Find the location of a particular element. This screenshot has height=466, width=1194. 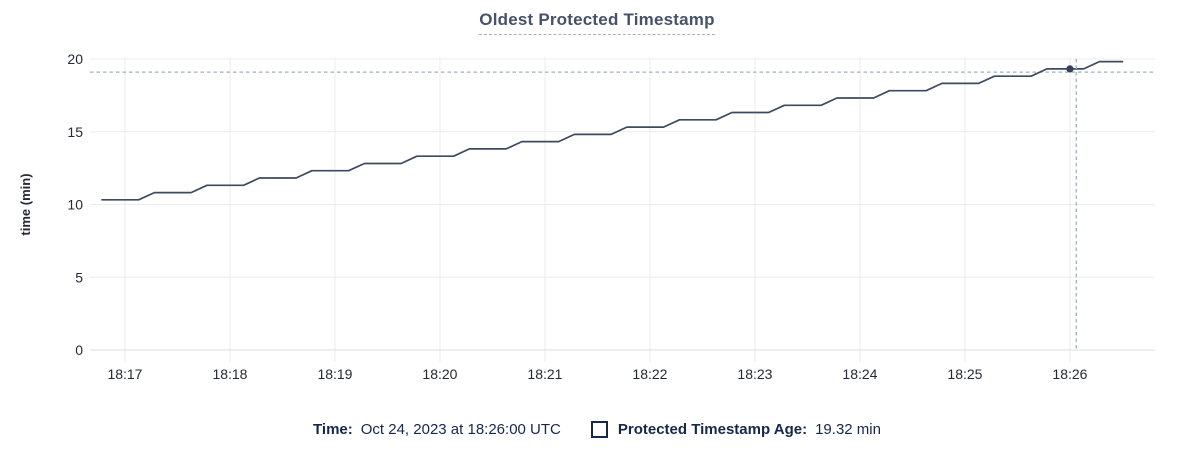

svg-text: 0 is located at coordinates (79, 350).